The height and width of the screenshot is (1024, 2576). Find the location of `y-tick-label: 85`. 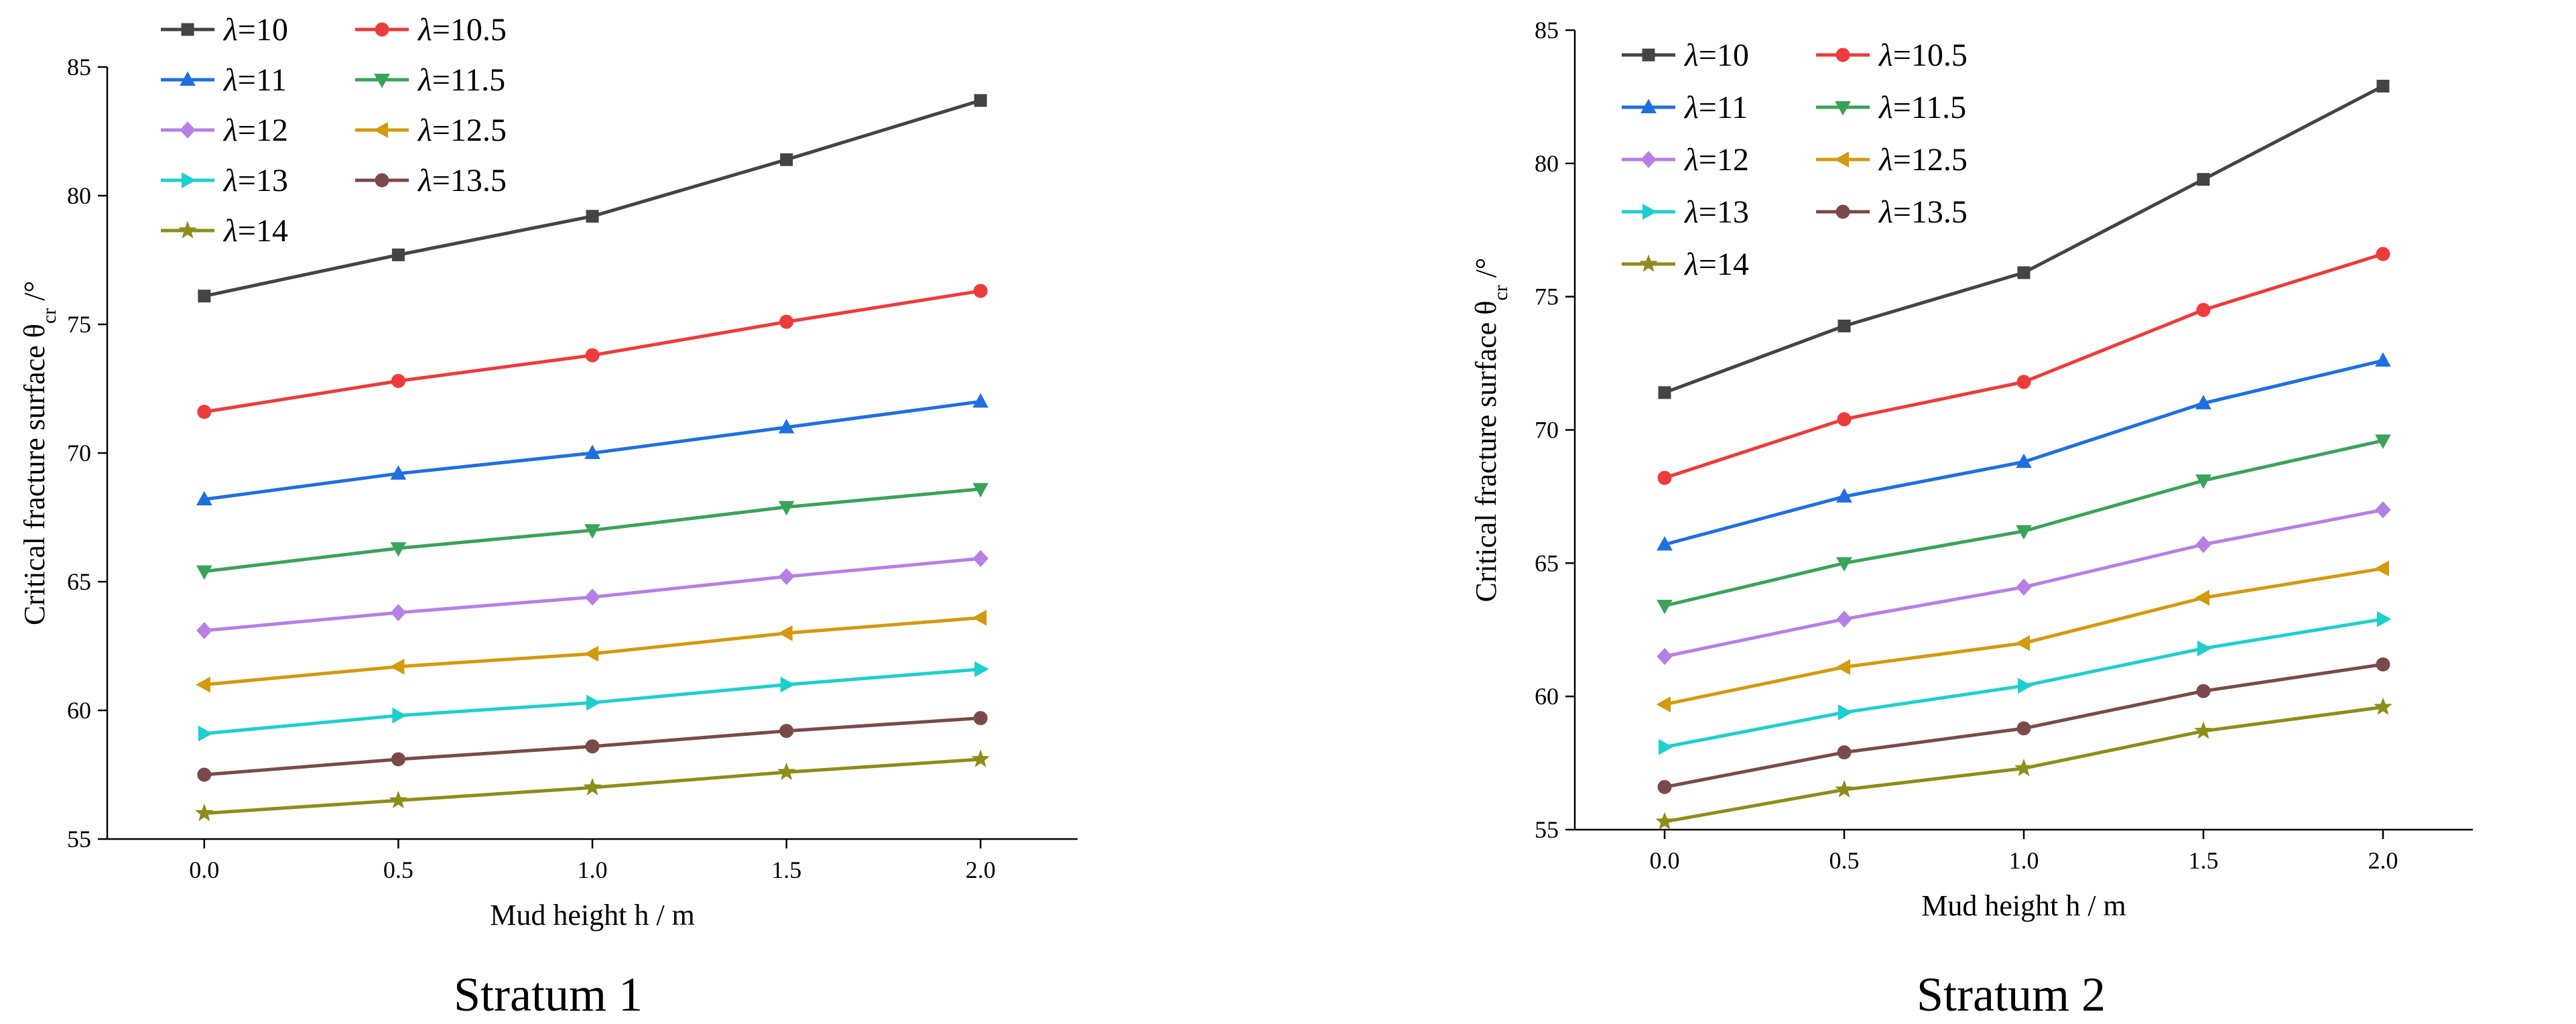

y-tick-label: 85 is located at coordinates (79, 67).